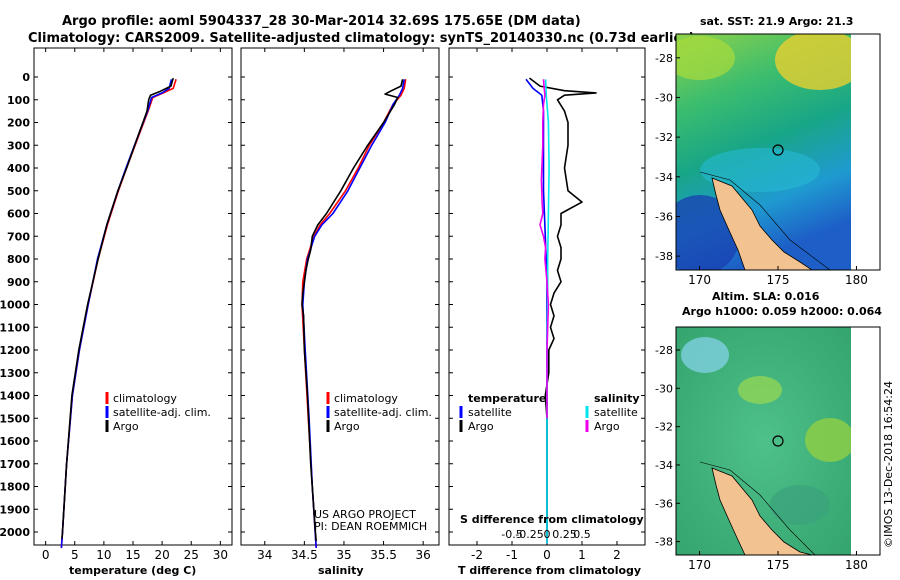 The width and height of the screenshot is (900, 580). I want to click on depth-tick-label: 1700, so click(15, 464).